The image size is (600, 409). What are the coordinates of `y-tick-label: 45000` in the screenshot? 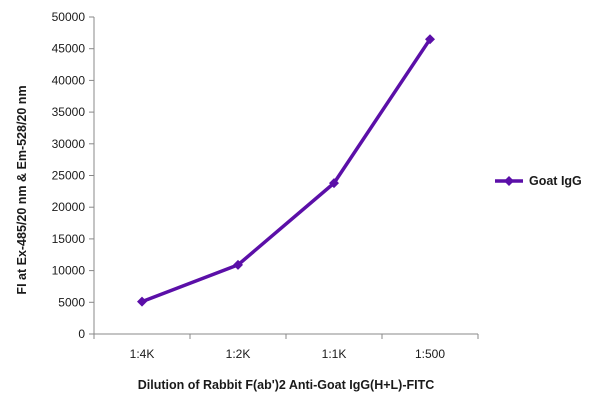 It's located at (69, 49).